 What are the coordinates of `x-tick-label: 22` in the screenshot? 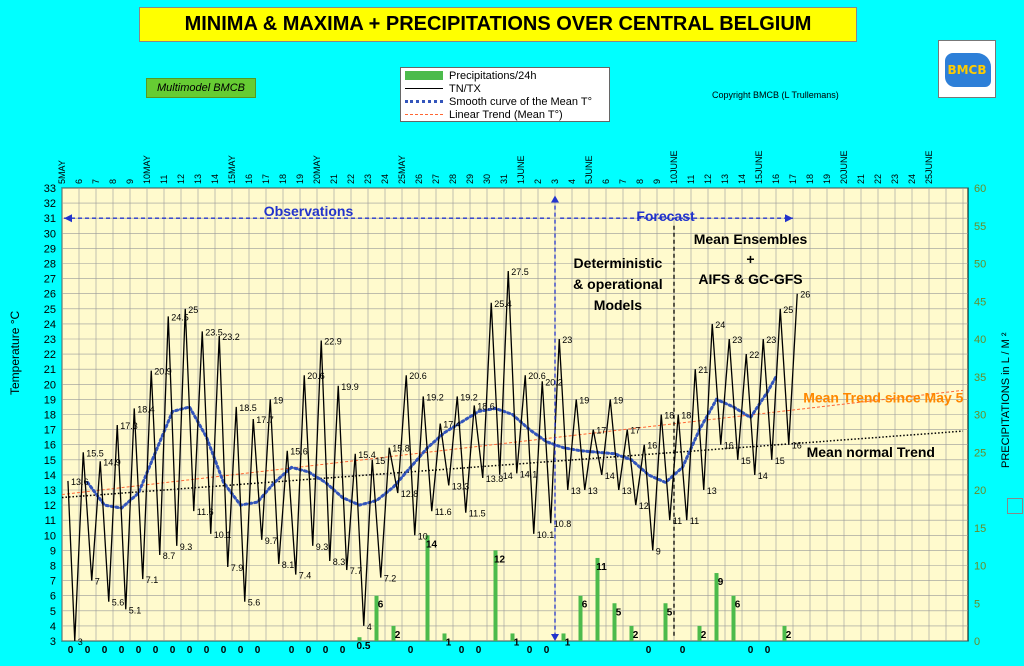 It's located at (878, 179).